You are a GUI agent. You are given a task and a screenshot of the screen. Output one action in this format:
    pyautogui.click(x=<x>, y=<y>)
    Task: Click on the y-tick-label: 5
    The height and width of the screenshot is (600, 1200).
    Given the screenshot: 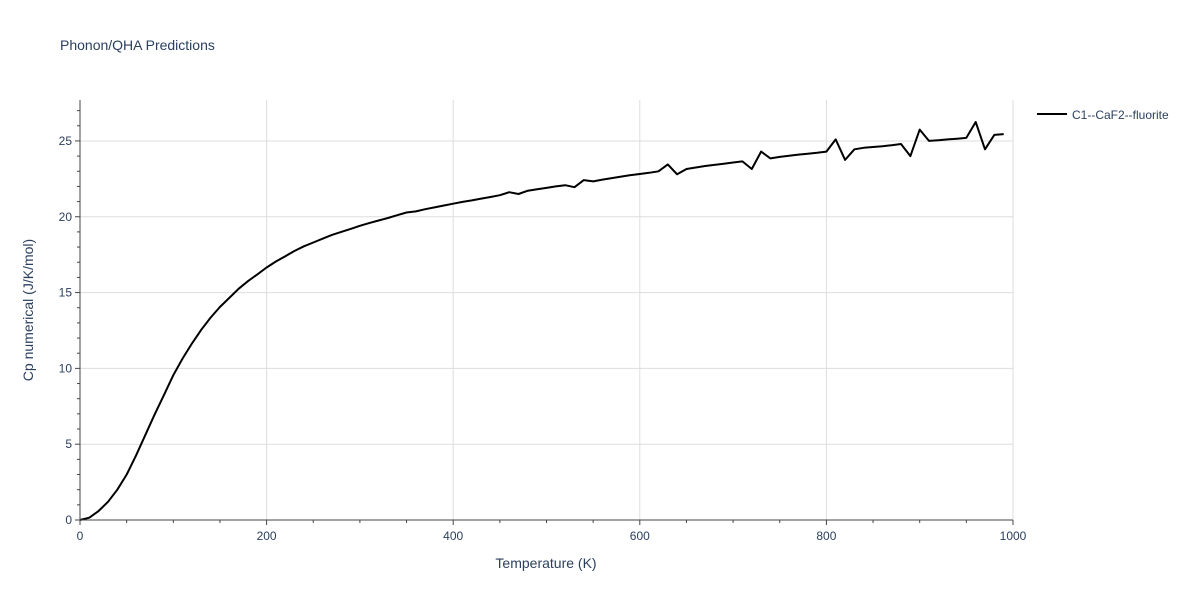 What is the action you would take?
    pyautogui.click(x=68, y=444)
    